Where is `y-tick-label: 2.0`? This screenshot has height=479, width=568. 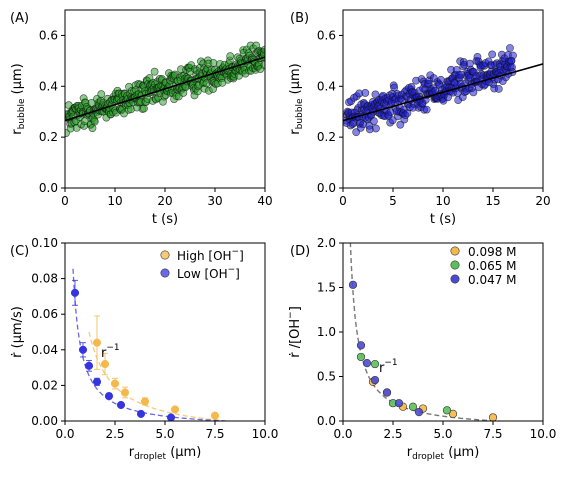
y-tick-label: 2.0 is located at coordinates (326, 243).